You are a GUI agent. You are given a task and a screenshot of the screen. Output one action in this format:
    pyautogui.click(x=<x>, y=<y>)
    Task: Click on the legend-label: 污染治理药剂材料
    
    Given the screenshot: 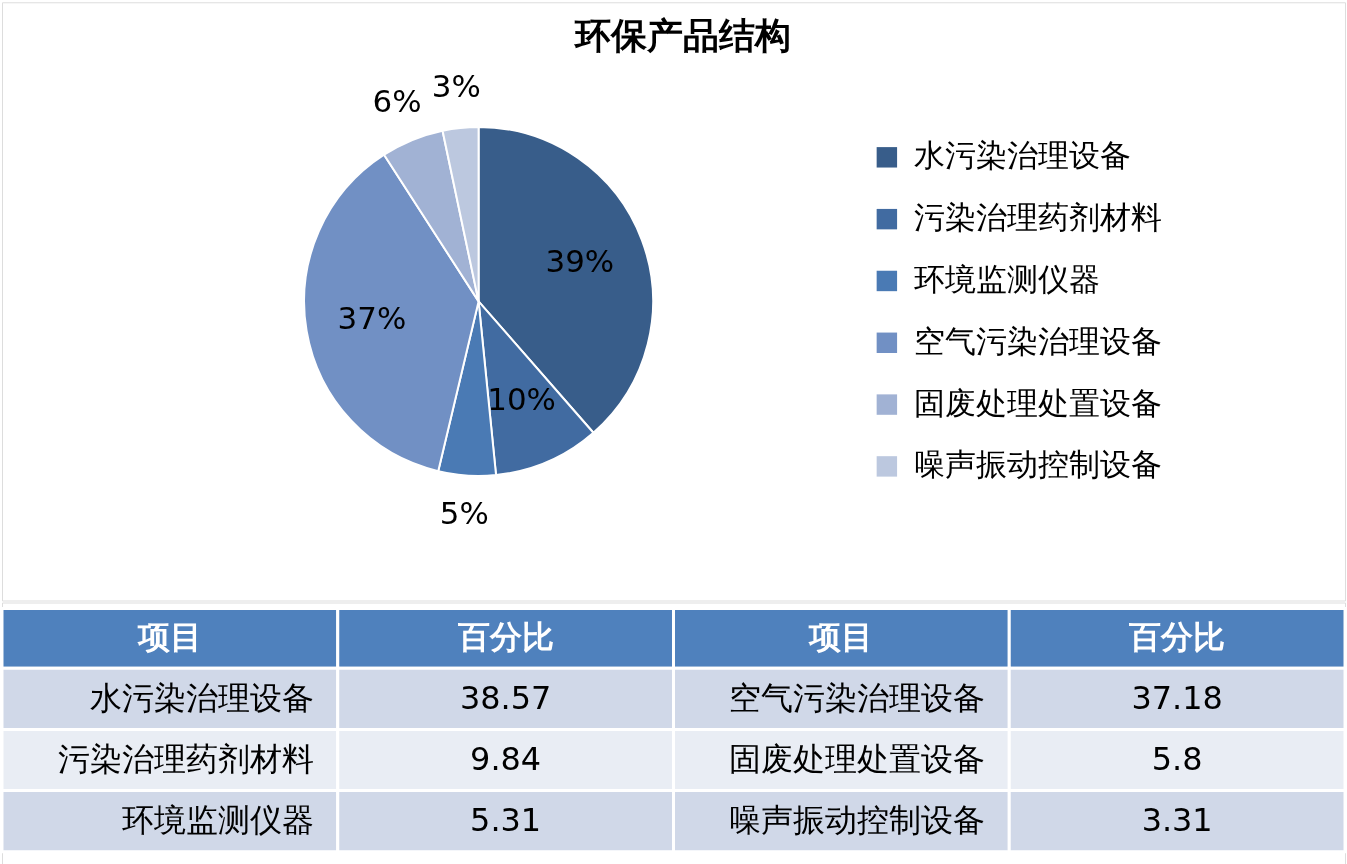 What is the action you would take?
    pyautogui.click(x=1038, y=217)
    